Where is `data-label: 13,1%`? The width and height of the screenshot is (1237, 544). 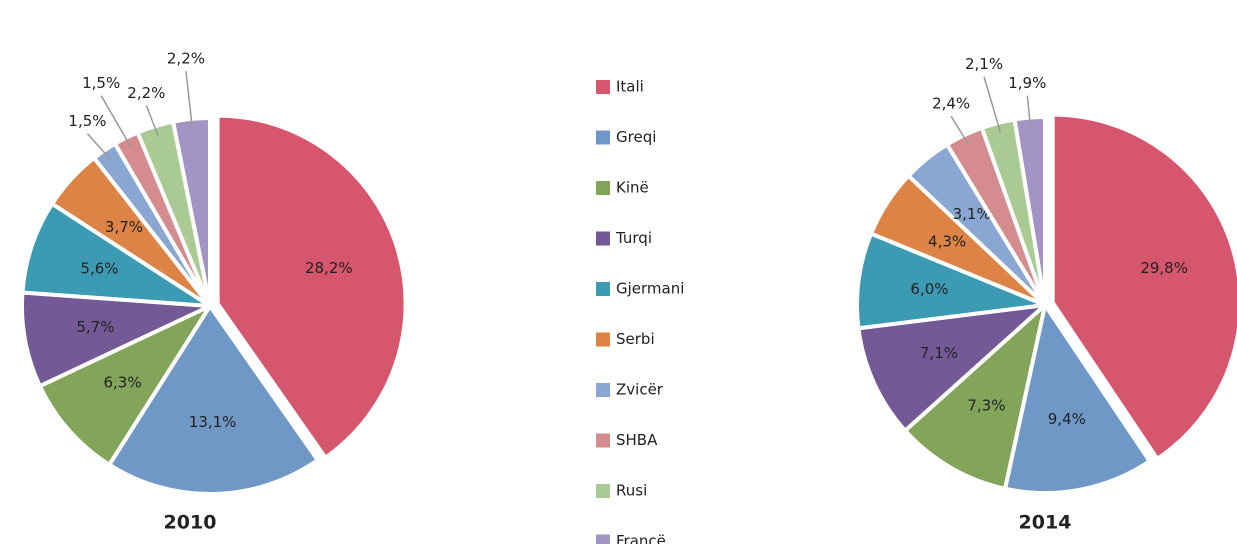 data-label: 13,1% is located at coordinates (213, 422).